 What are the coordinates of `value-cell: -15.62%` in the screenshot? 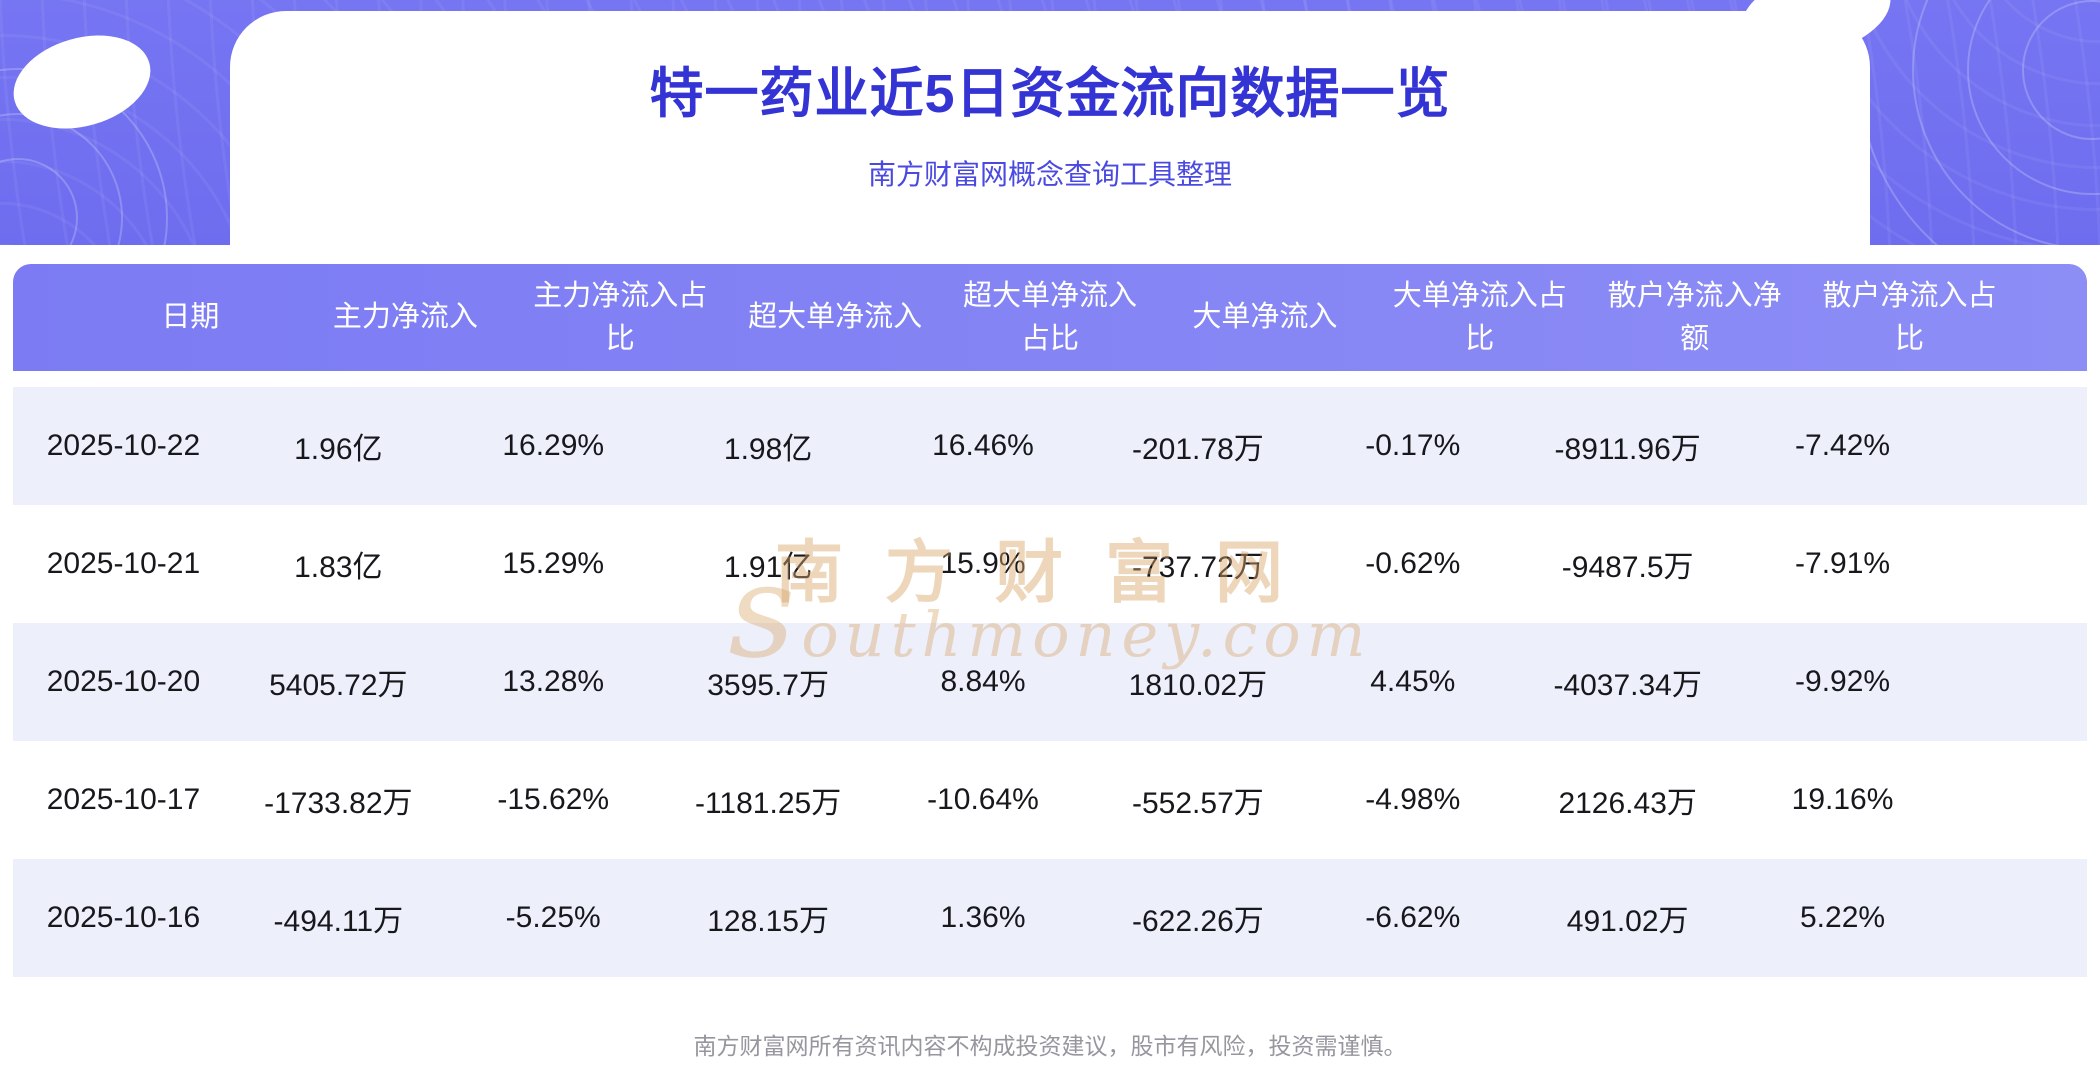 It's located at (553, 799).